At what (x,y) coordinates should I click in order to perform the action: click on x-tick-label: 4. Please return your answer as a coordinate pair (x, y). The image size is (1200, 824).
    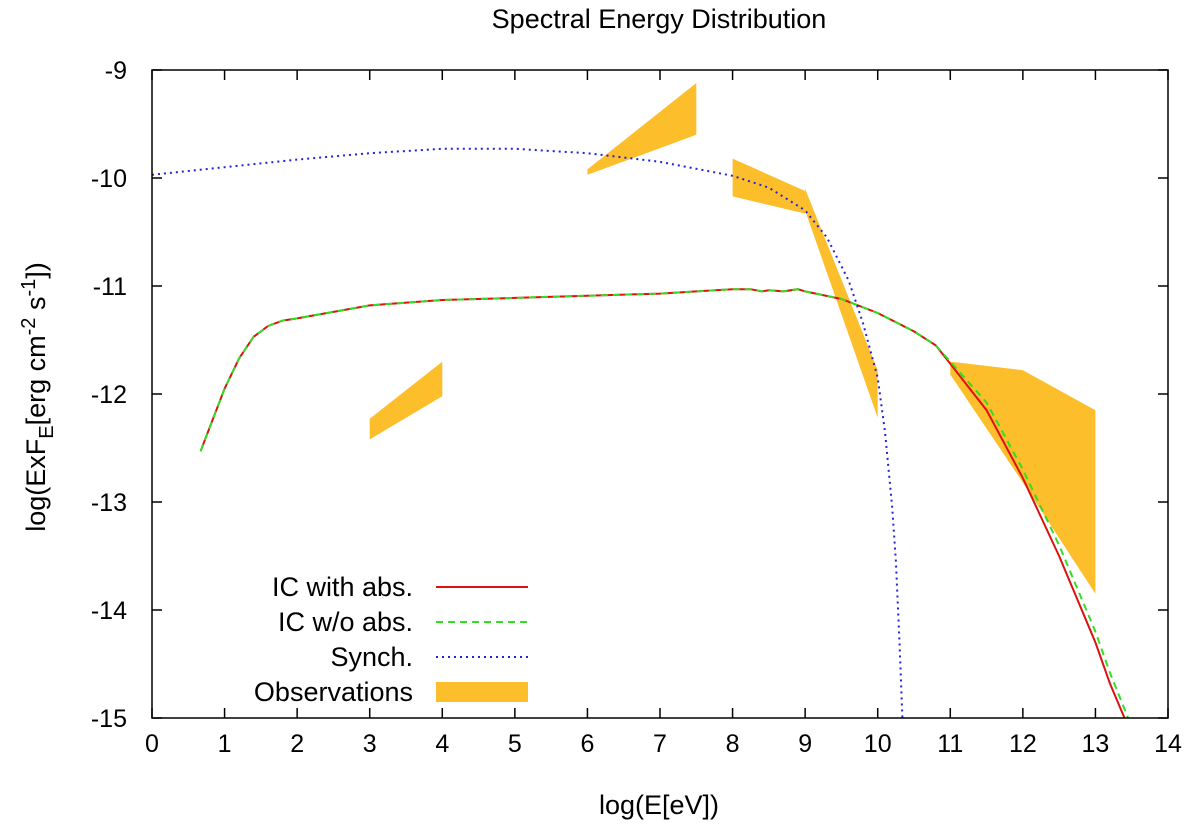
    Looking at the image, I should click on (442, 744).